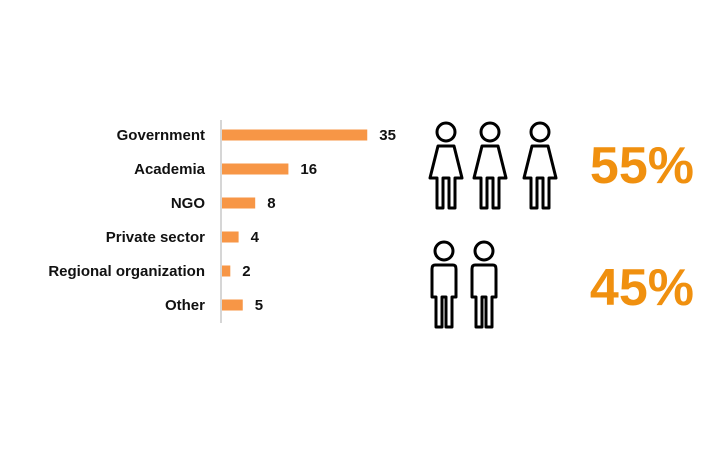 The height and width of the screenshot is (450, 720). What do you see at coordinates (271, 203) in the screenshot?
I see `value-label: 8` at bounding box center [271, 203].